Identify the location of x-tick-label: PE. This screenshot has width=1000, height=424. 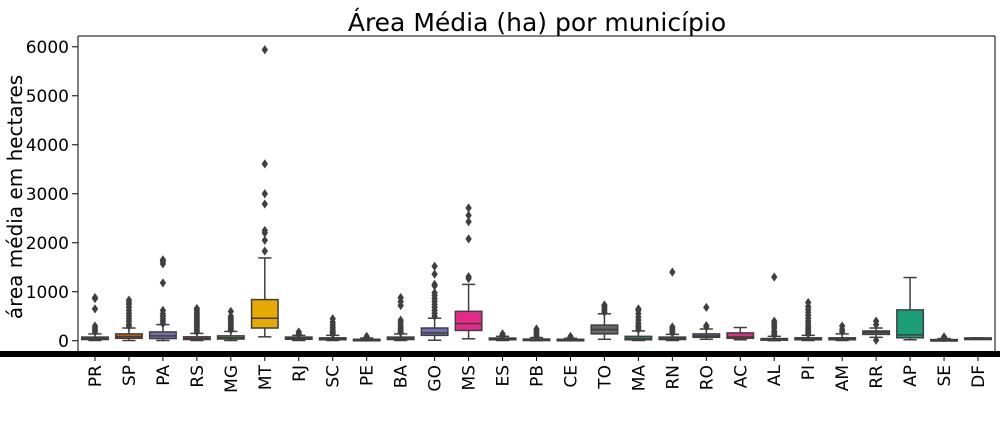
(368, 375).